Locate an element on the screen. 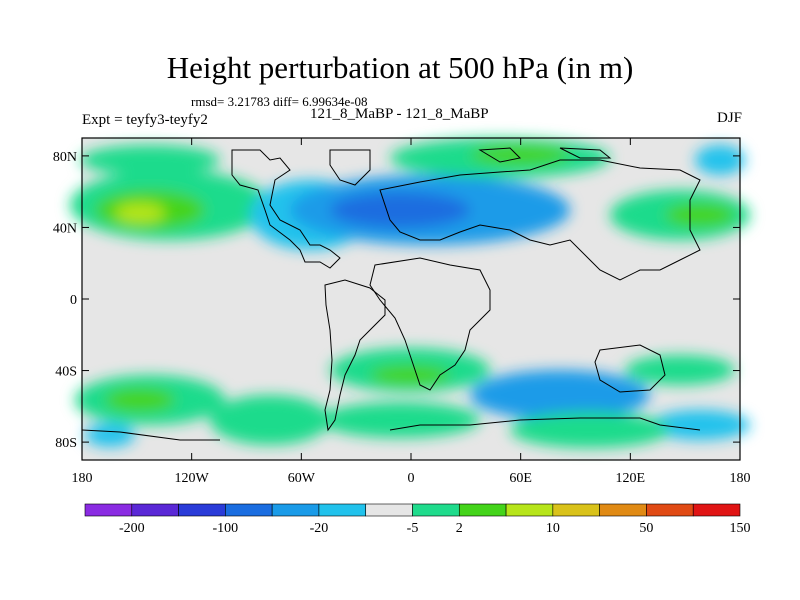 Image resolution: width=800 pixels, height=600 pixels. anomaly-sh-tasman-negative is located at coordinates (700, 425).